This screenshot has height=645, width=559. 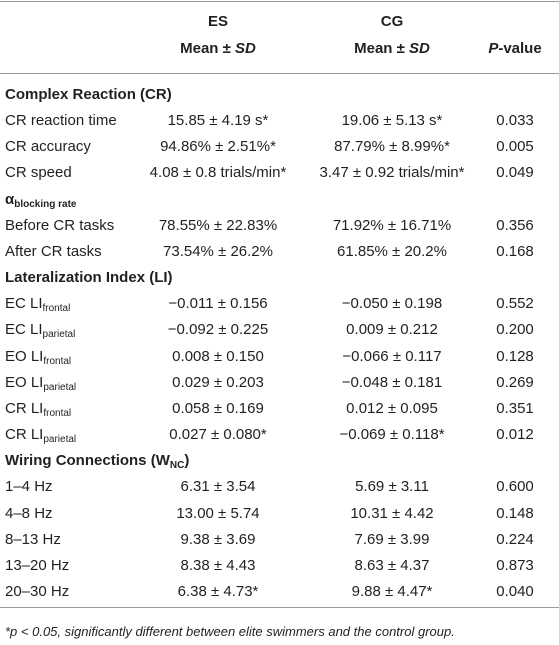 What do you see at coordinates (392, 121) in the screenshot?
I see `cg-value: 19.06 ± 5.13 s*` at bounding box center [392, 121].